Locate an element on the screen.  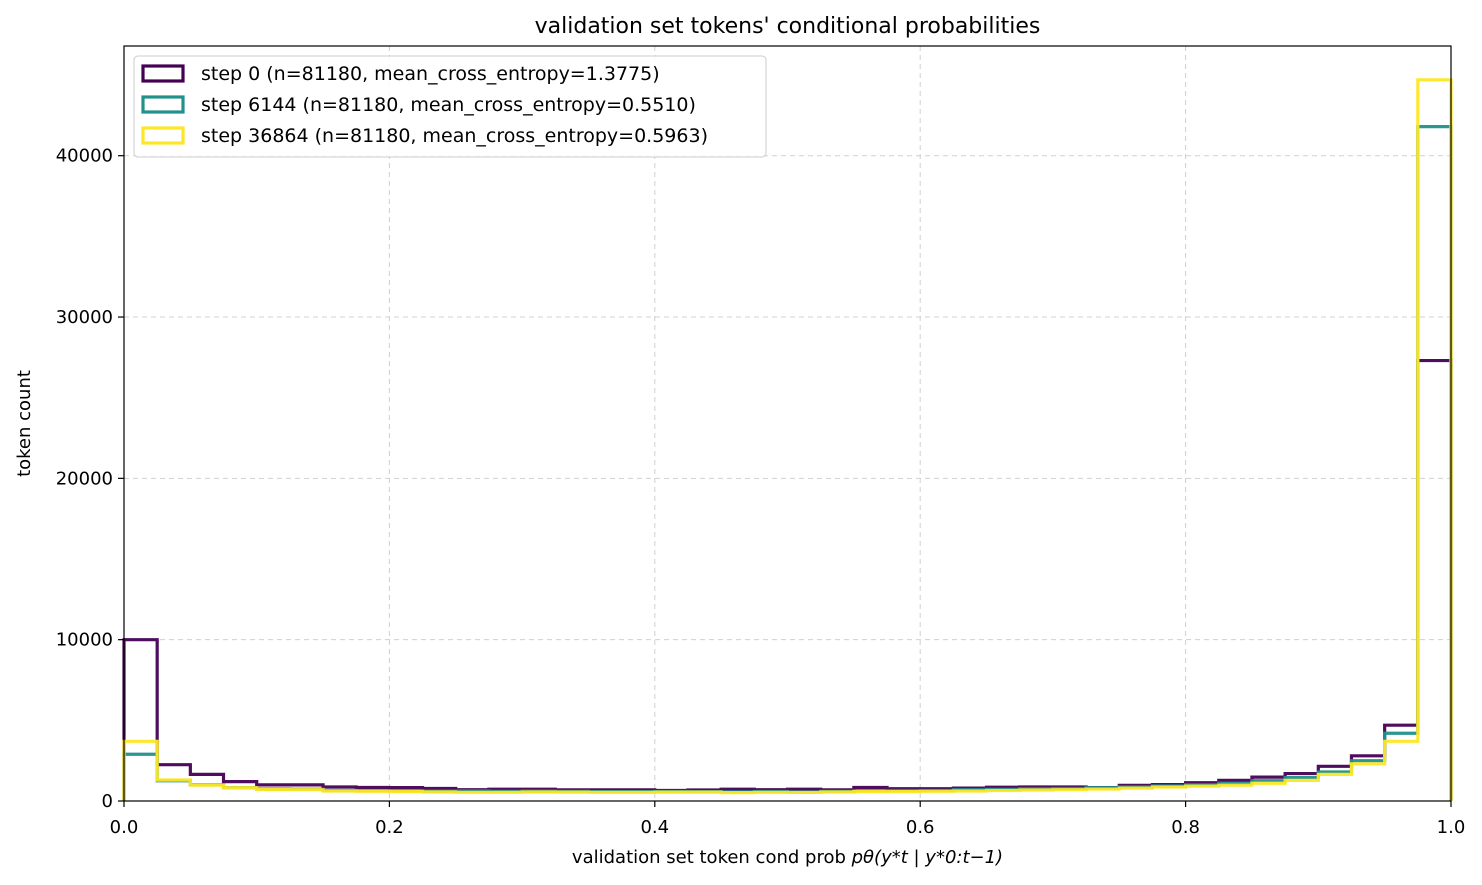
x-tick-label: 1.0 is located at coordinates (1451, 827).